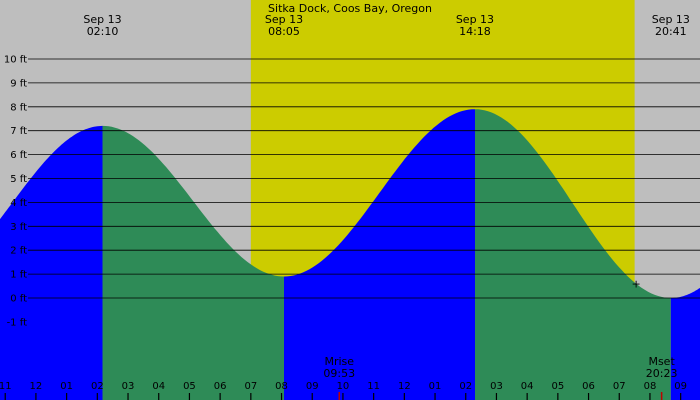 This screenshot has width=700, height=400. Describe the element at coordinates (18, 203) in the screenshot. I see `y-tick-label: 4 ft` at that location.